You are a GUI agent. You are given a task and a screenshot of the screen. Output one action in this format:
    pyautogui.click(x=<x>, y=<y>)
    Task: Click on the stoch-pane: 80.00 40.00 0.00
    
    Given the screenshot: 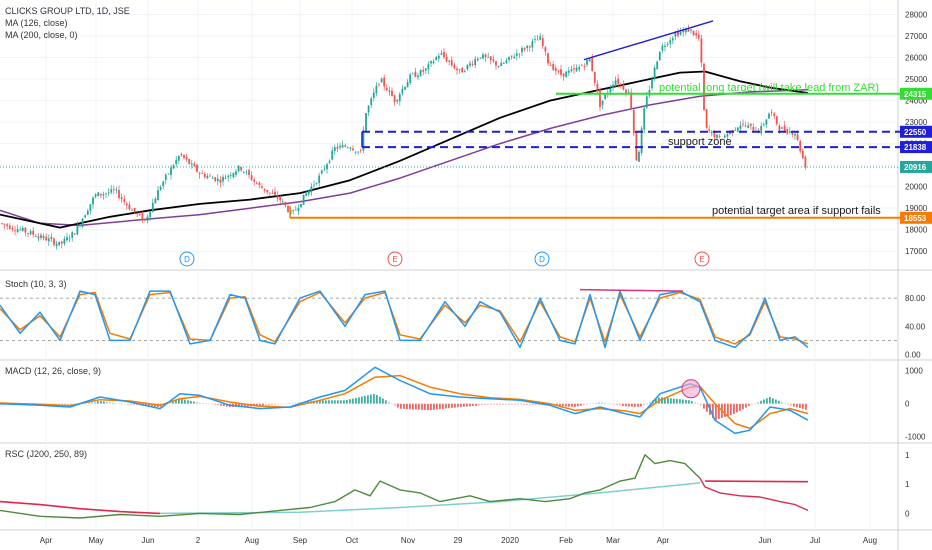 What is the action you would take?
    pyautogui.click(x=463, y=324)
    